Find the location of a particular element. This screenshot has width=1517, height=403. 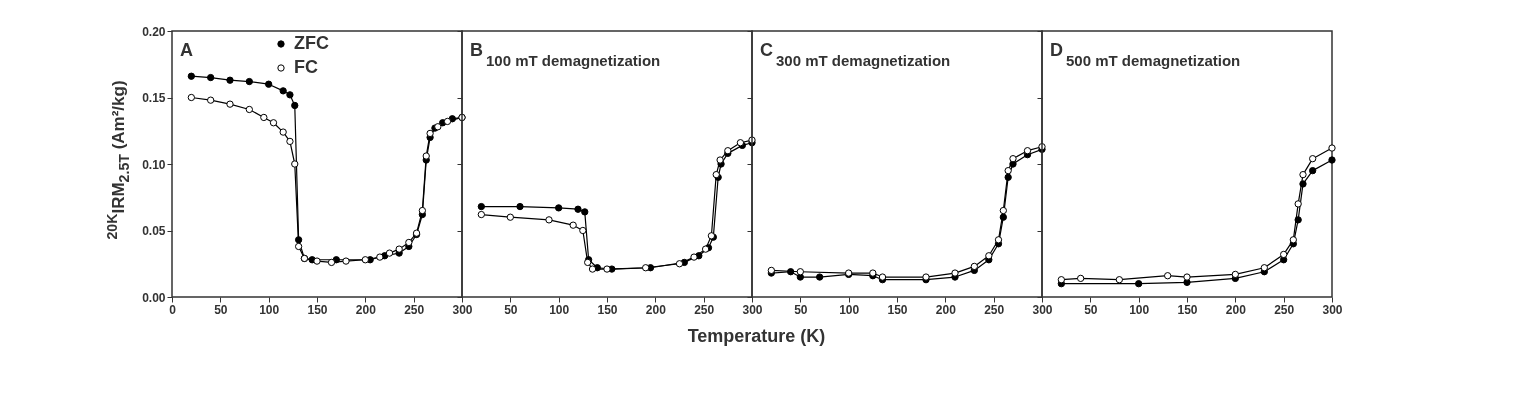

text: 300 mT demagnetization is located at coordinates (863, 60).